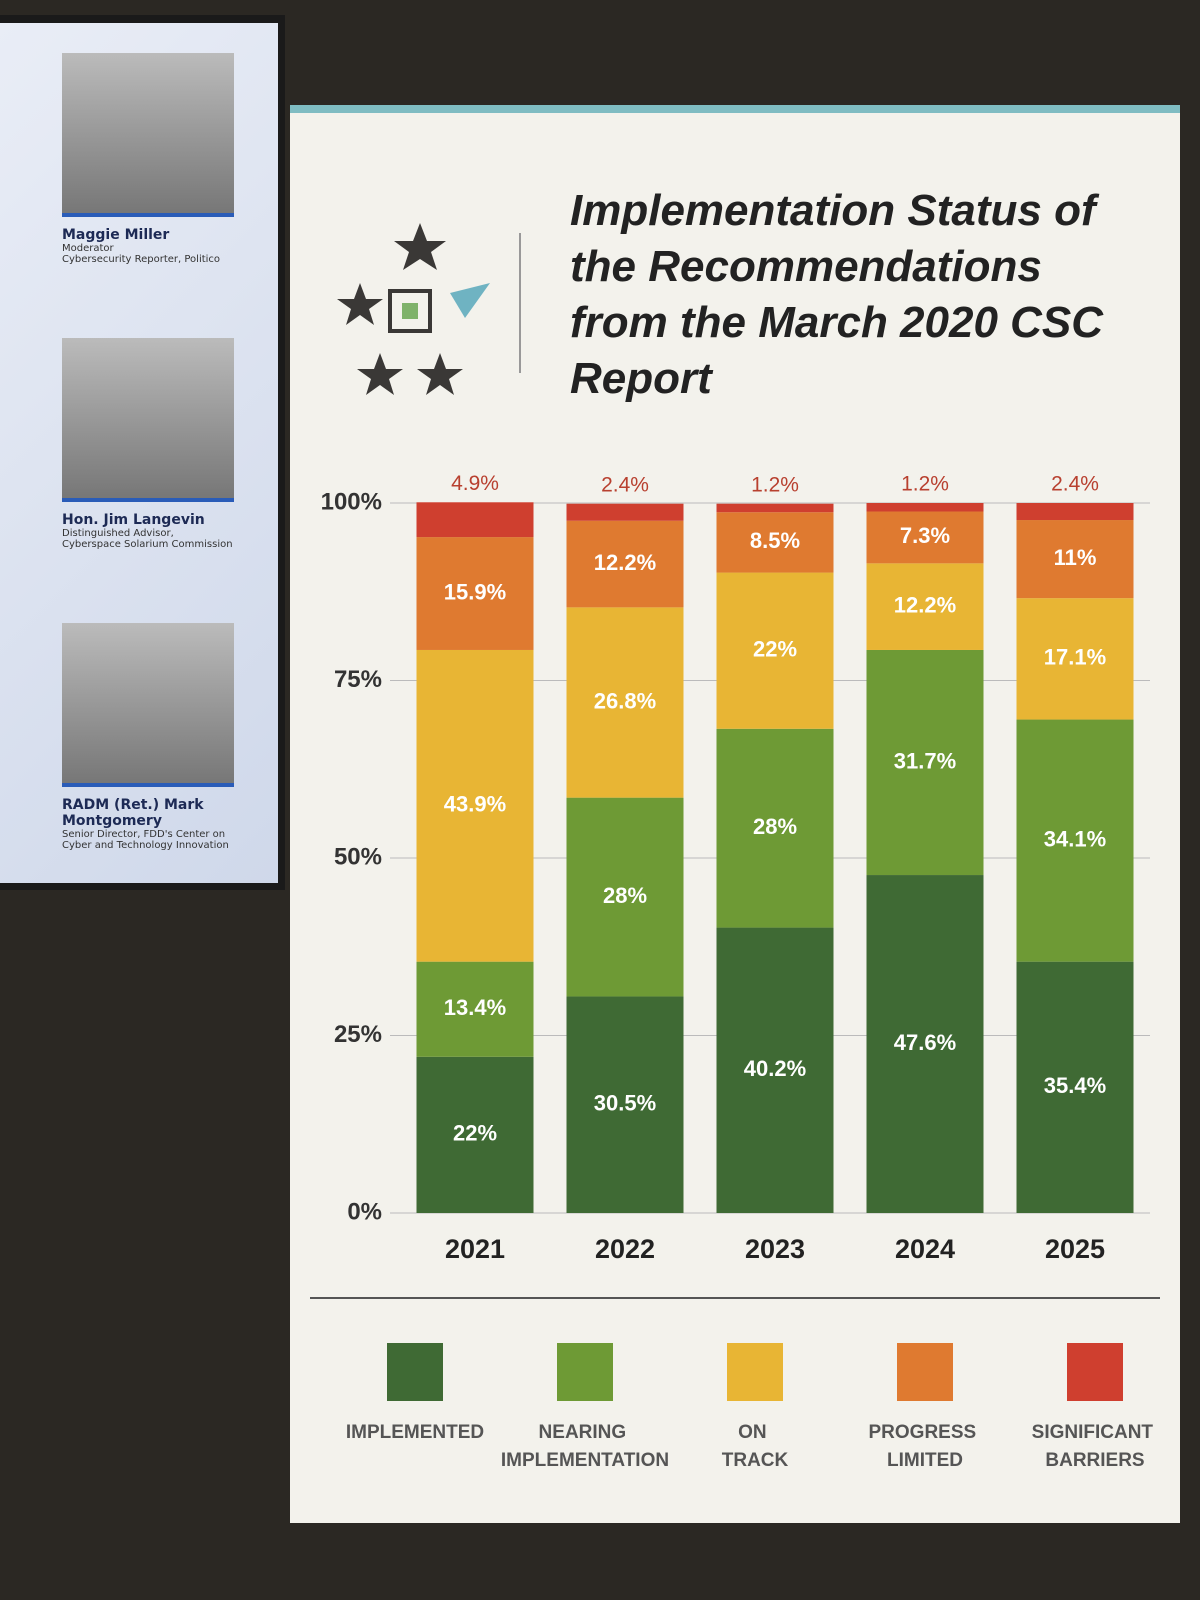 This screenshot has width=1200, height=1600. What do you see at coordinates (1094, 1460) in the screenshot?
I see `legend-label-line: BARRIERS` at bounding box center [1094, 1460].